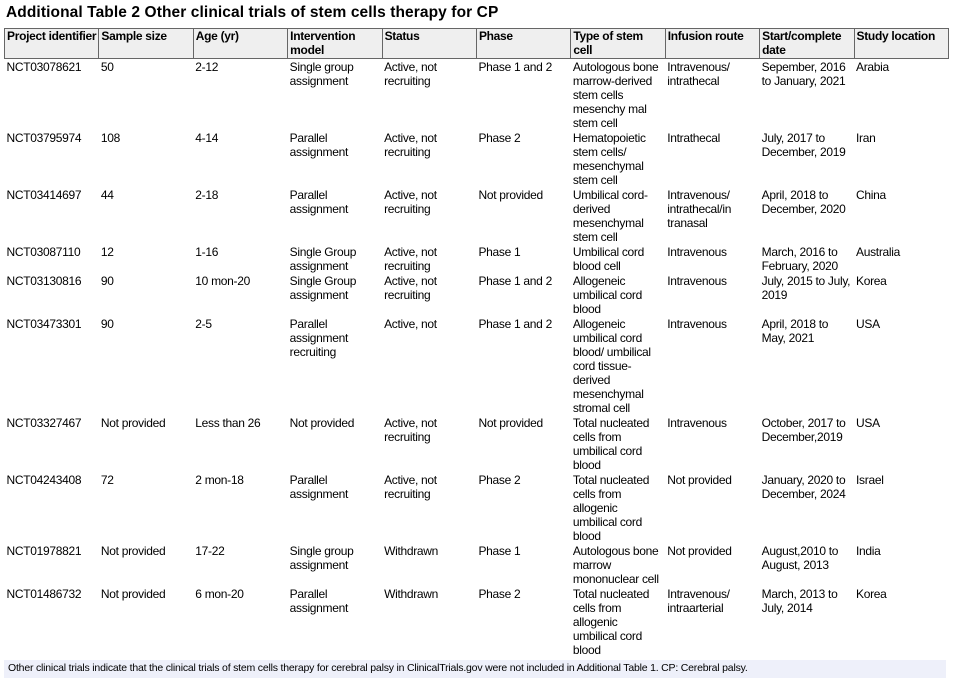 Image resolution: width=953 pixels, height=693 pixels. What do you see at coordinates (146, 43) in the screenshot?
I see `column-header: Sample size` at bounding box center [146, 43].